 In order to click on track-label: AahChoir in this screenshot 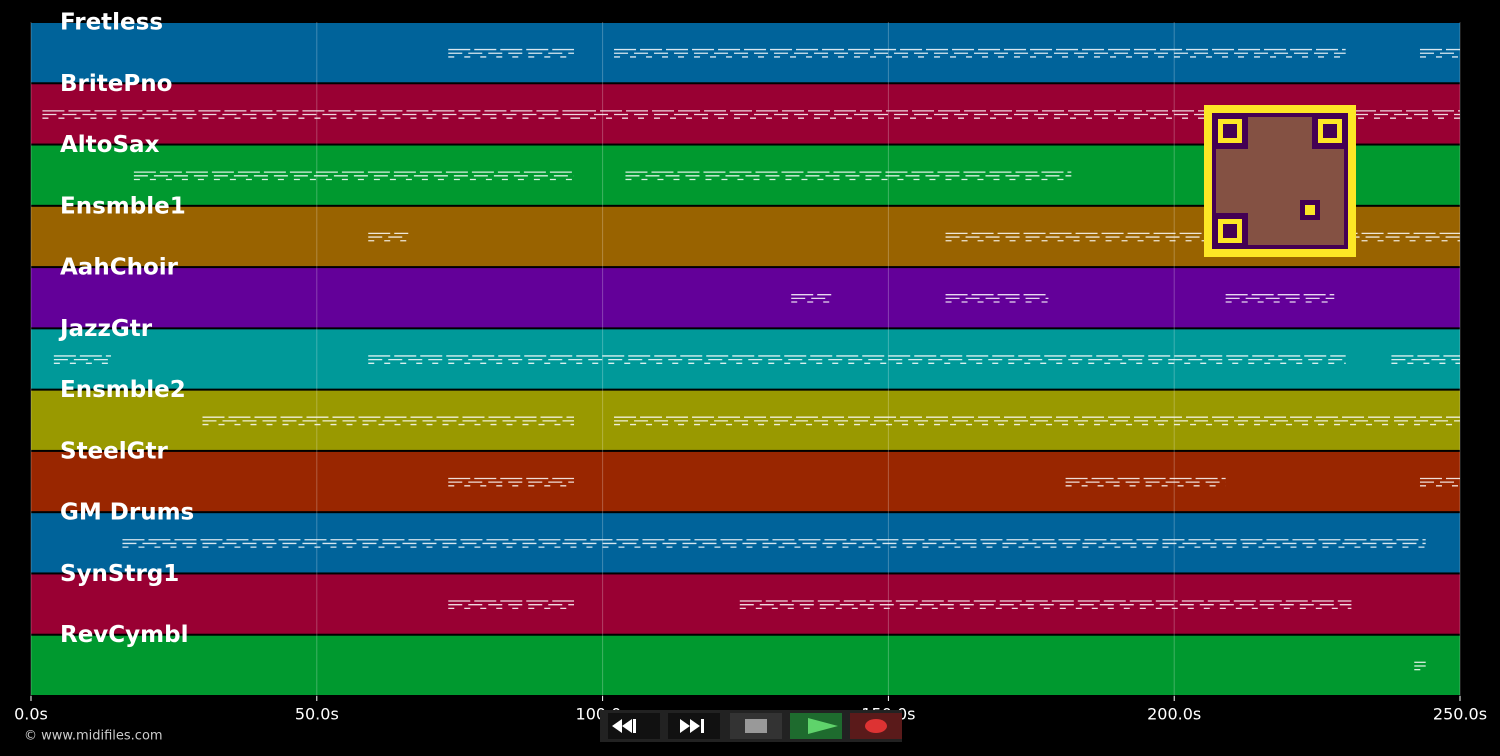, I will do `click(119, 268)`.